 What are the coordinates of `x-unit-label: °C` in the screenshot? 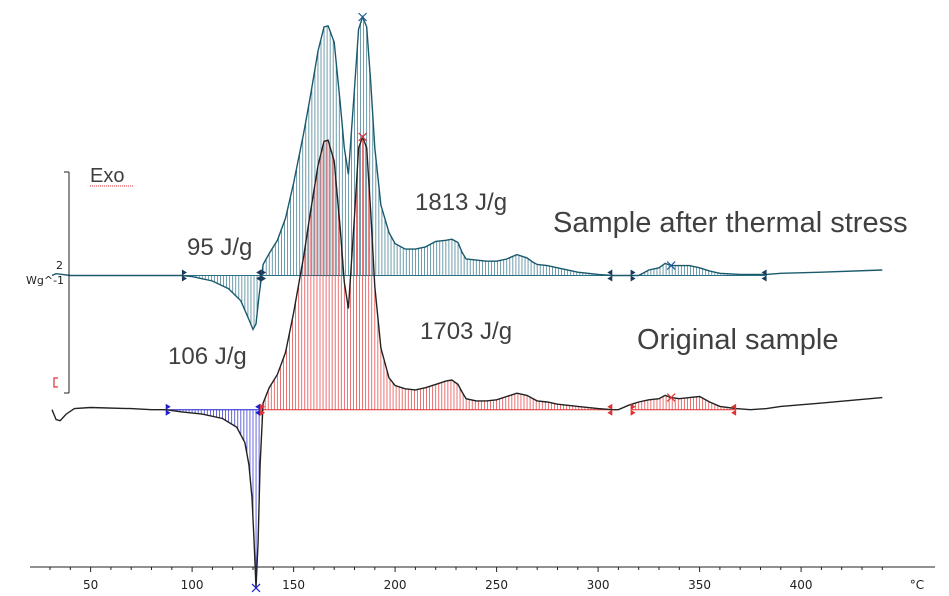 It's located at (917, 585).